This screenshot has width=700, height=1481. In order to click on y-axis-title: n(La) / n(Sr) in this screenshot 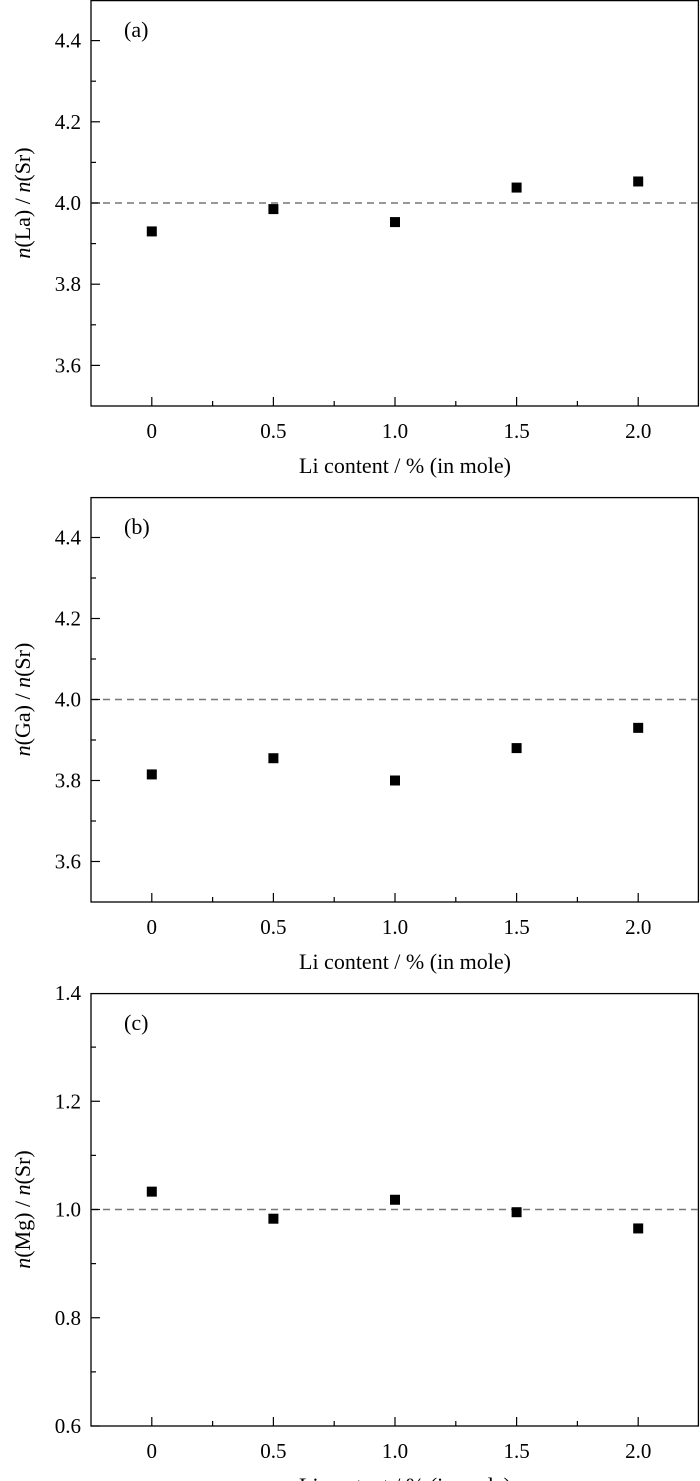, I will do `click(22, 202)`.